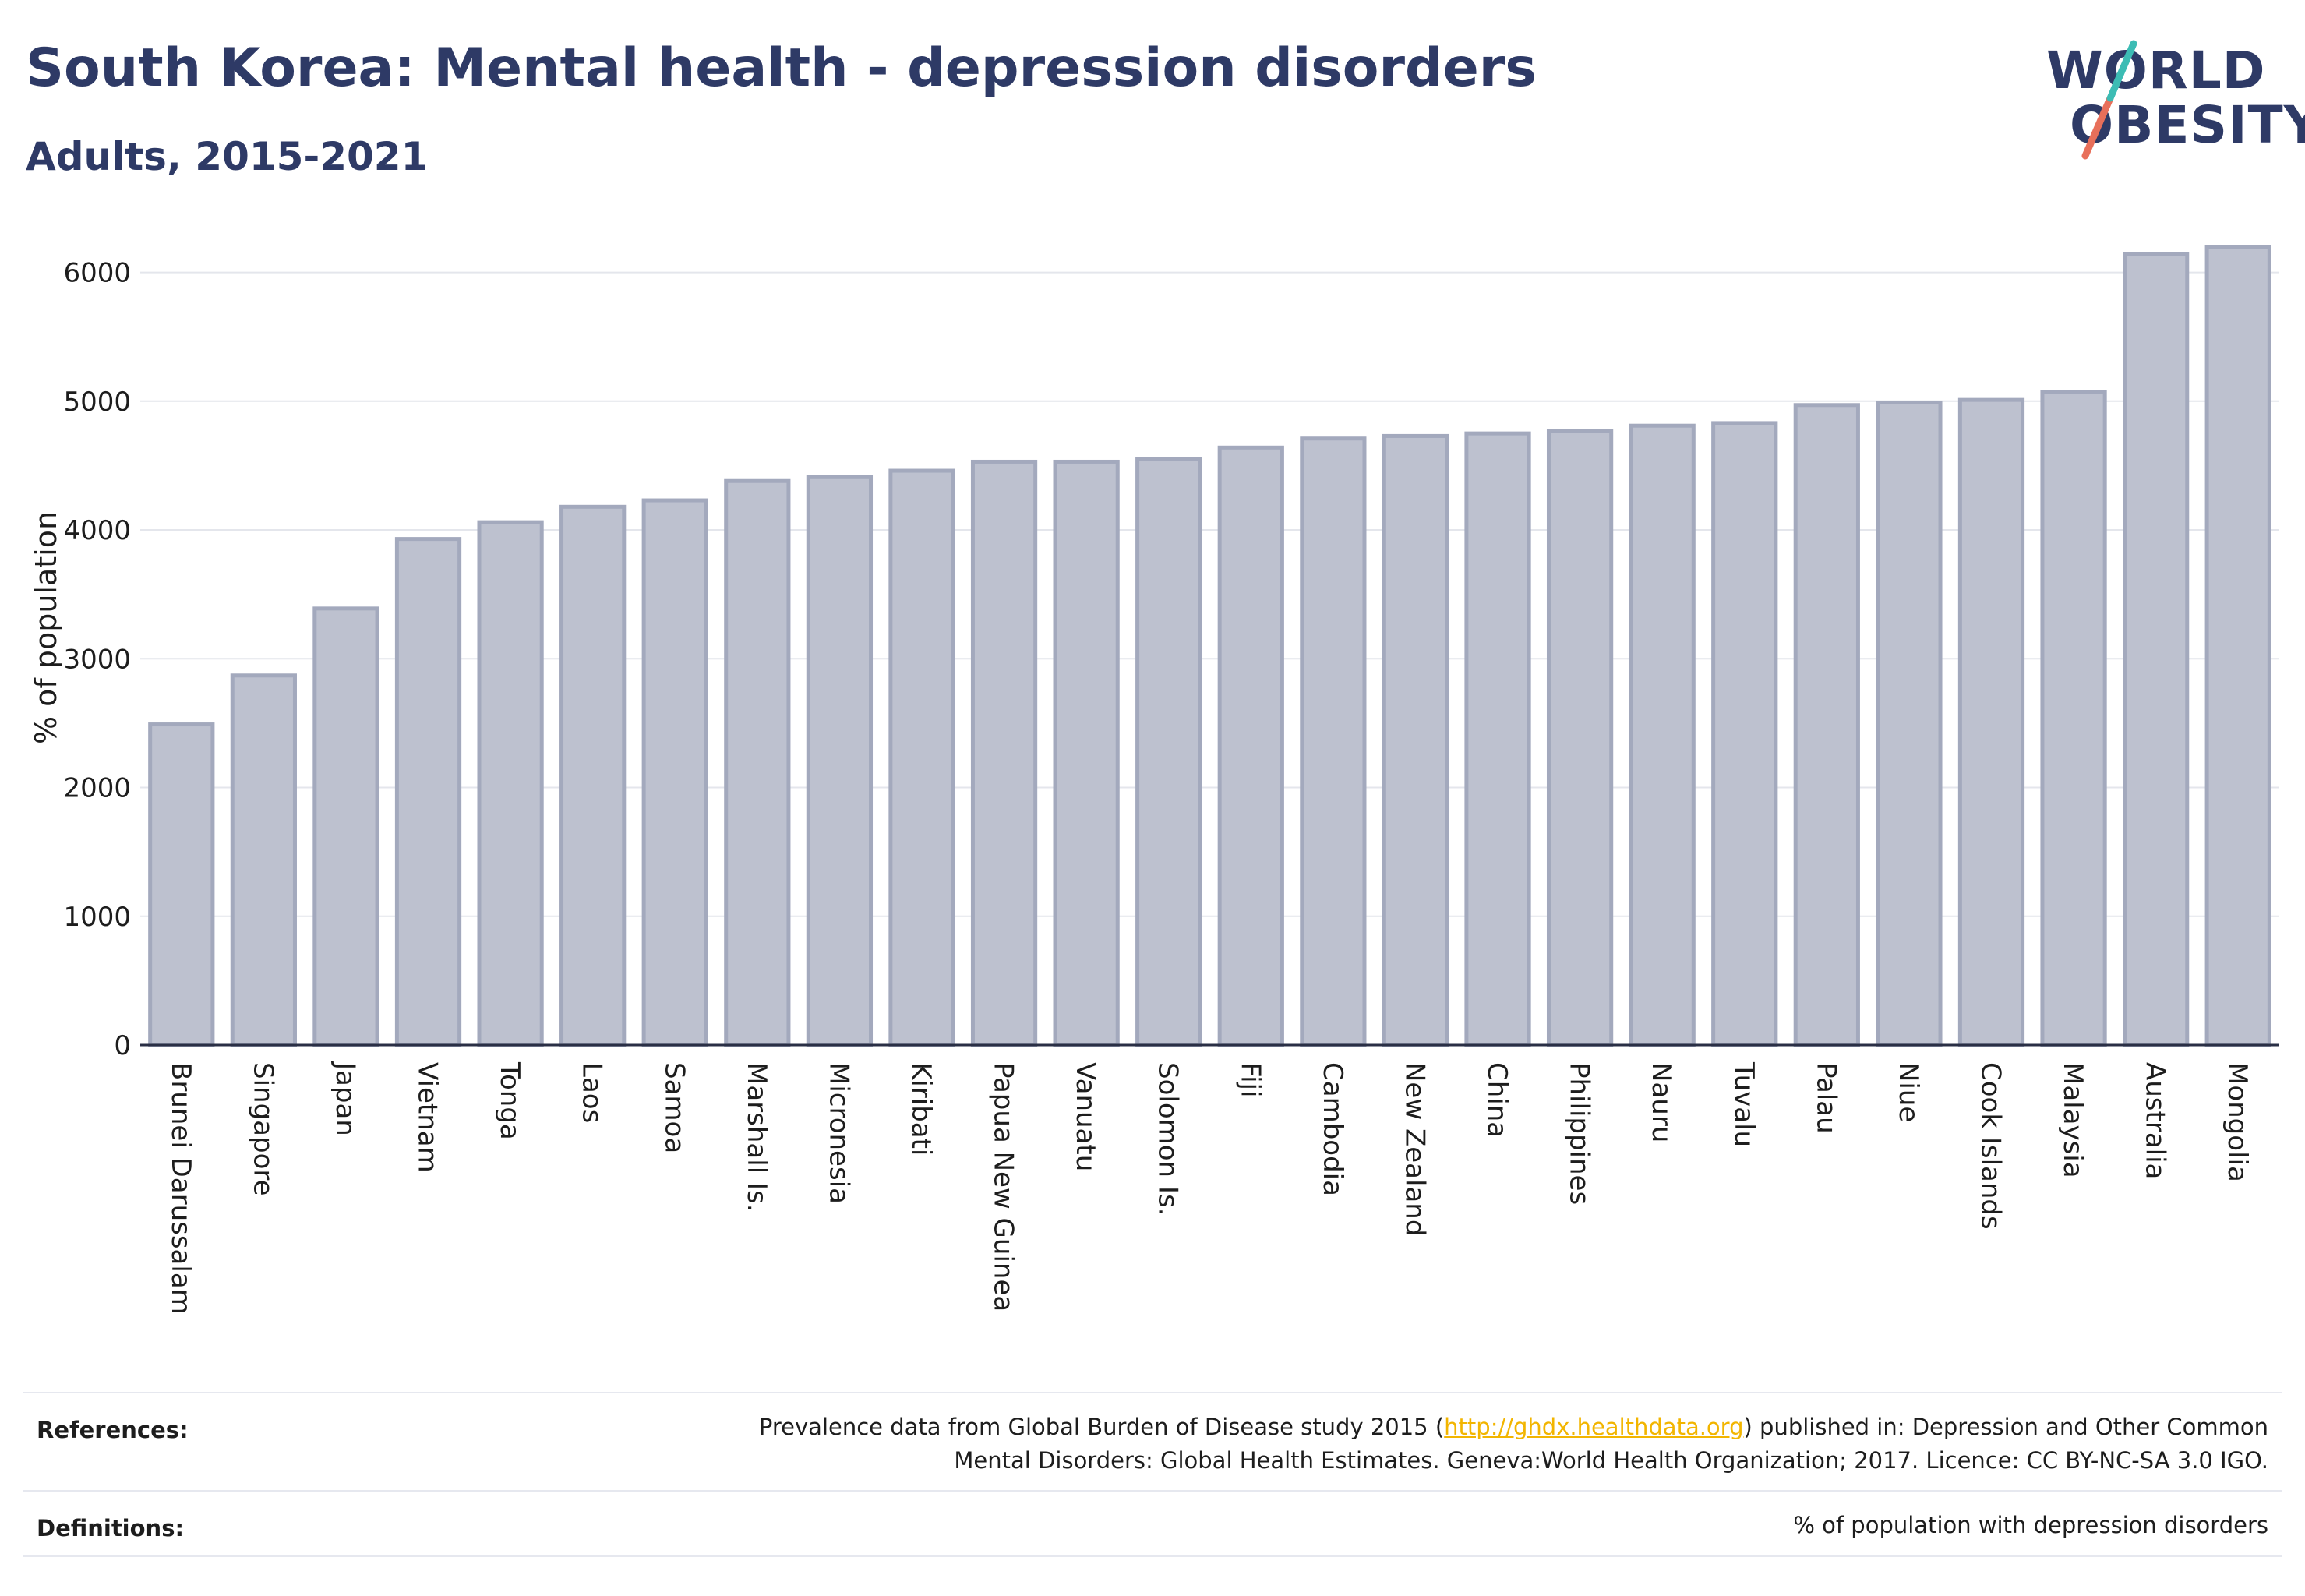 The width and height of the screenshot is (2305, 1596). What do you see at coordinates (592, 1092) in the screenshot?
I see `x-tick-label: Laos` at bounding box center [592, 1092].